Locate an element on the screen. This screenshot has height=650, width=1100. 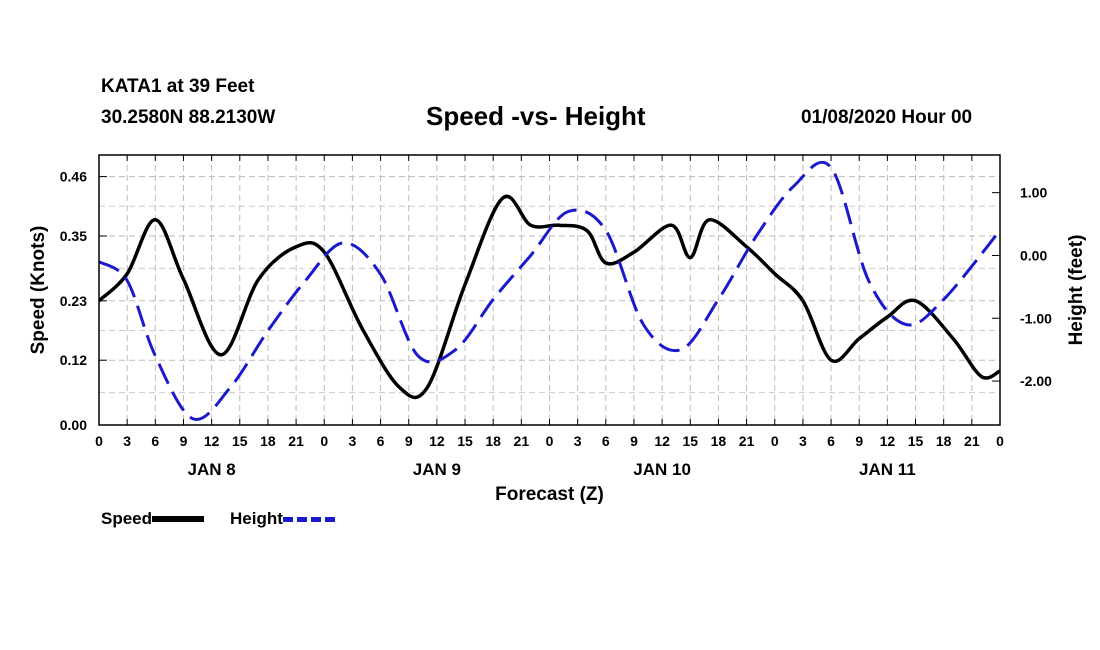
station-label: KATA1 at 39 Feet is located at coordinates (178, 86).